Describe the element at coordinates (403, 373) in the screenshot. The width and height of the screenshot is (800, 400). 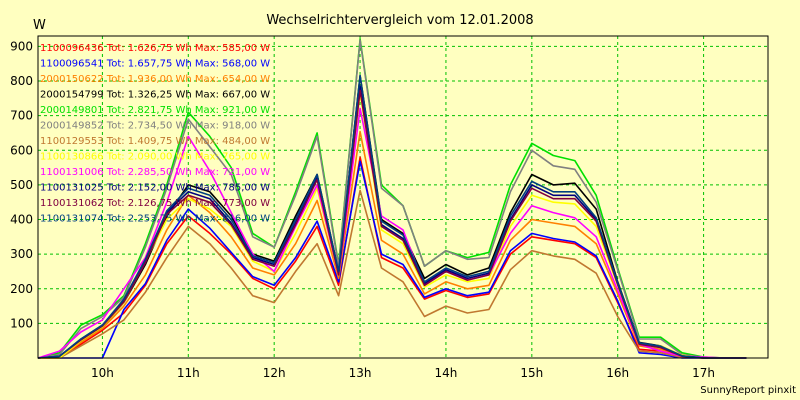
I see `x-axis-ticks: 10h 11h 12h 13h 14h 15h 16h 17h` at that location.